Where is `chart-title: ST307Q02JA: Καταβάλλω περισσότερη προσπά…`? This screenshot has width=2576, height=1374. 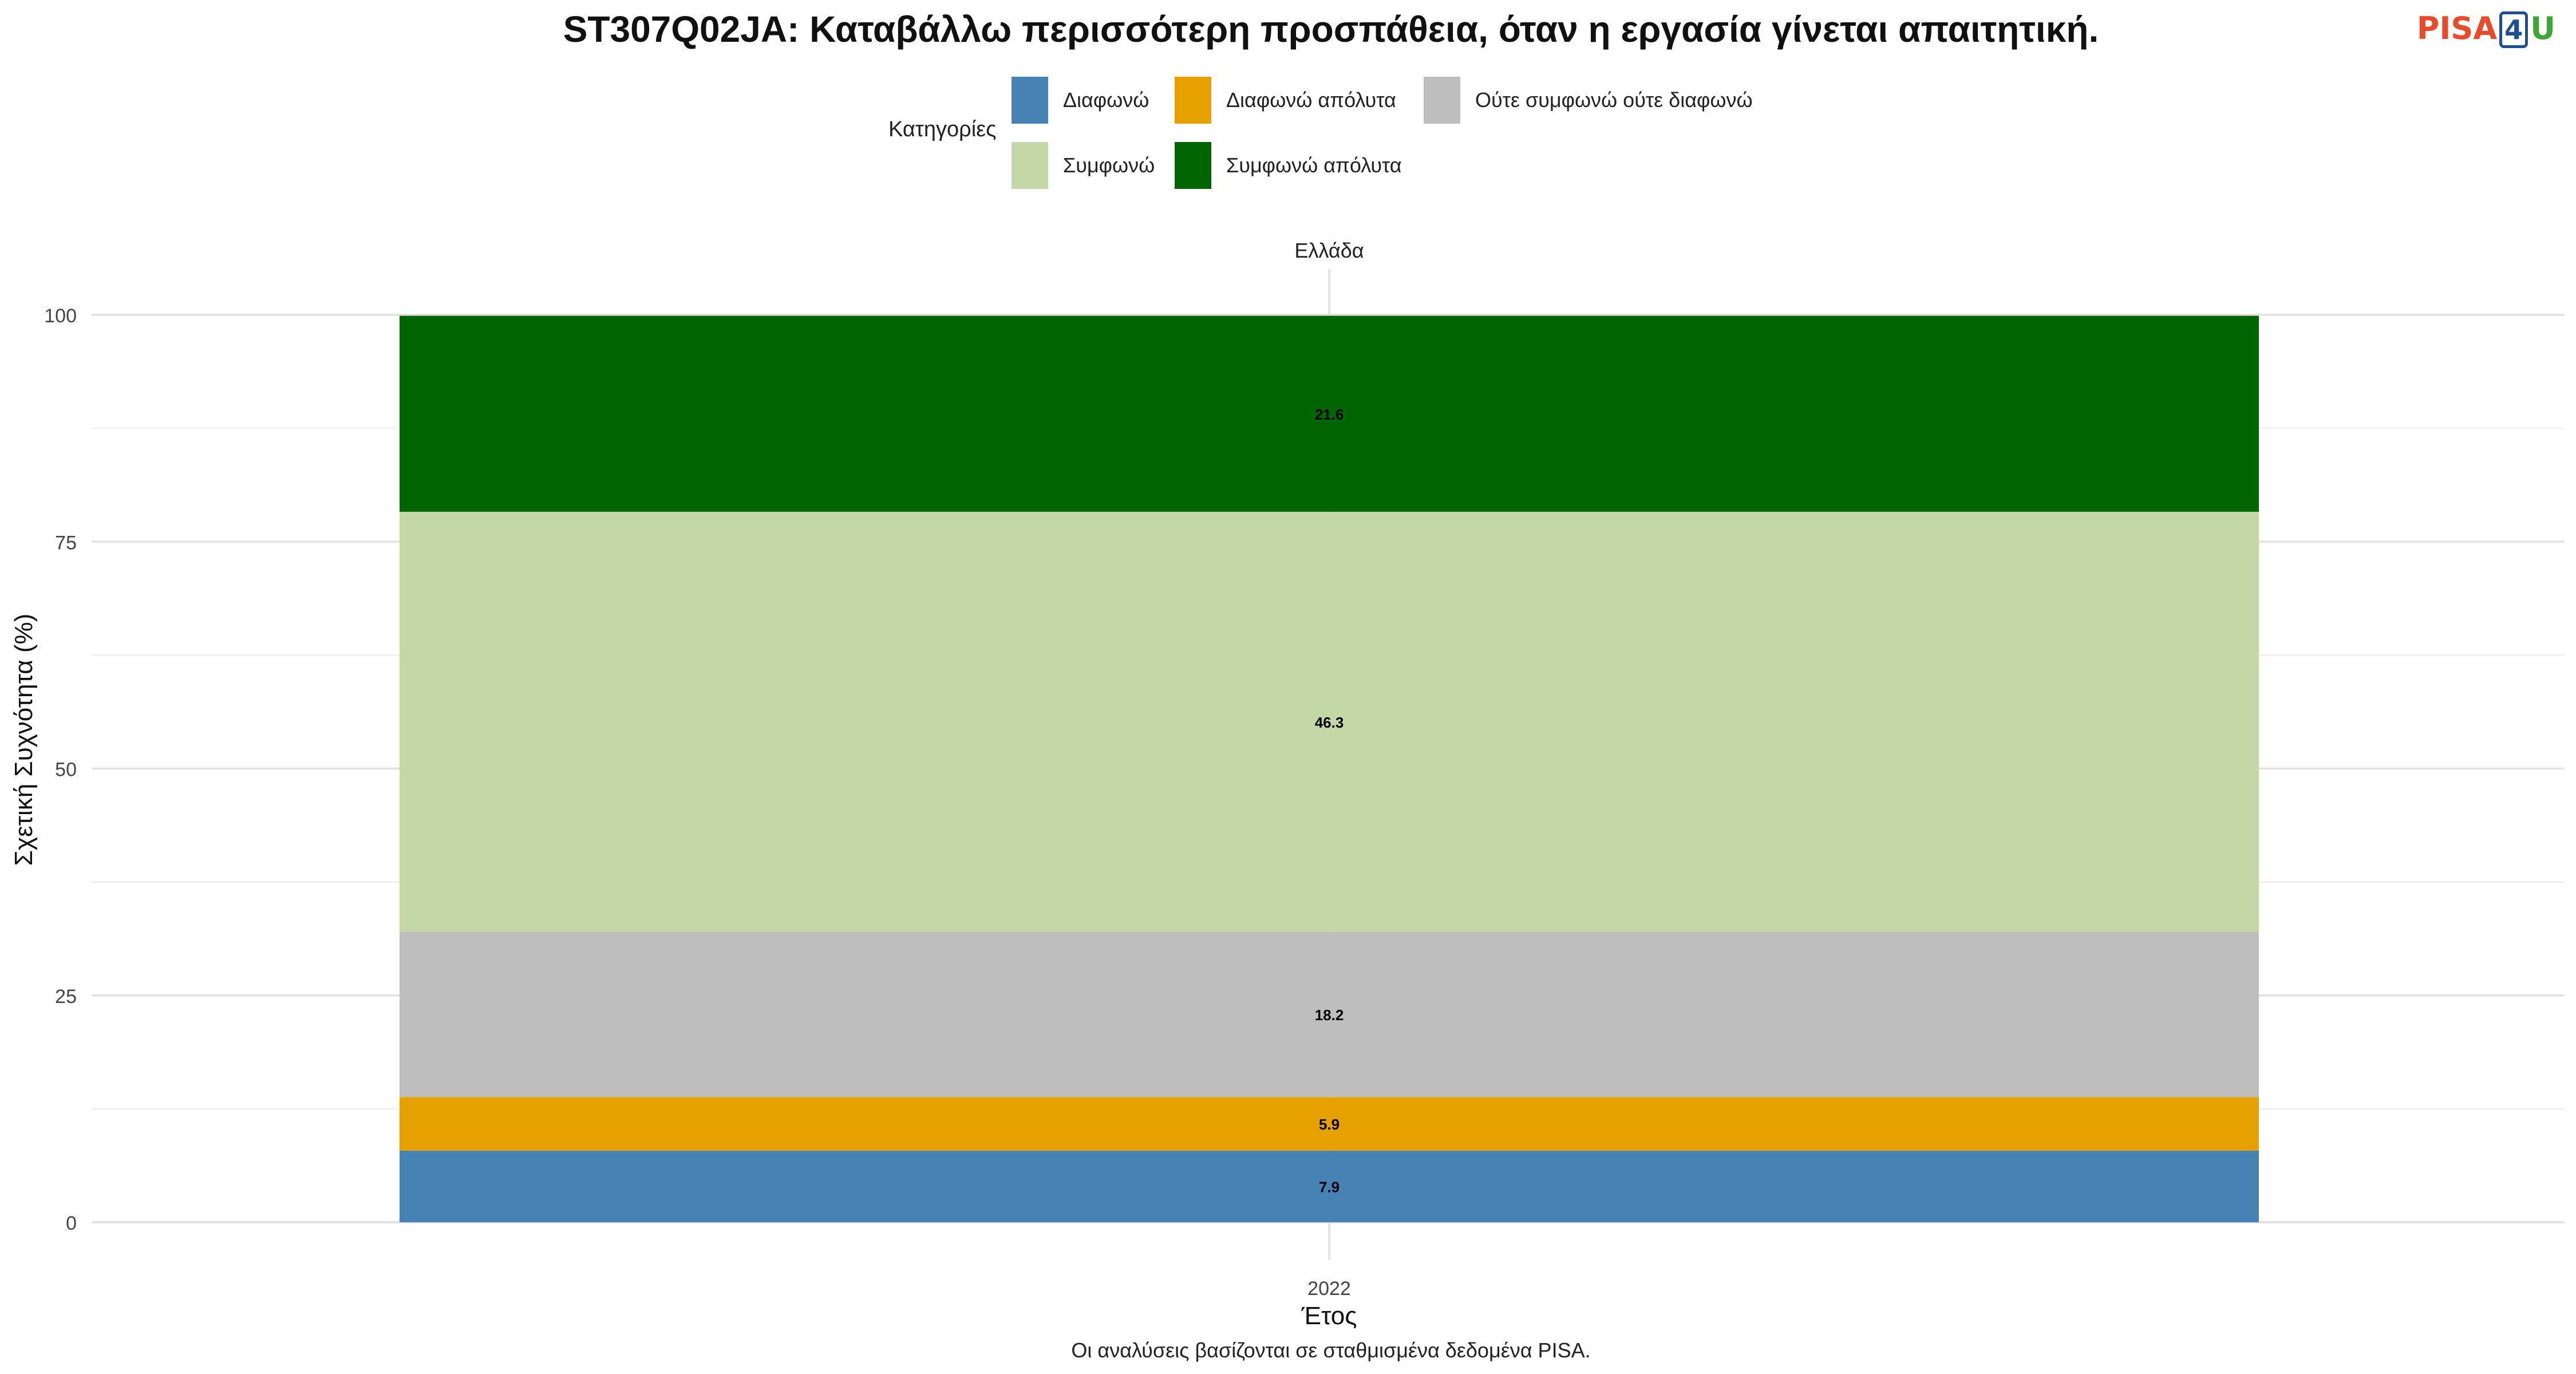 chart-title: ST307Q02JA: Καταβάλλω περισσότερη προσπά… is located at coordinates (1331, 30).